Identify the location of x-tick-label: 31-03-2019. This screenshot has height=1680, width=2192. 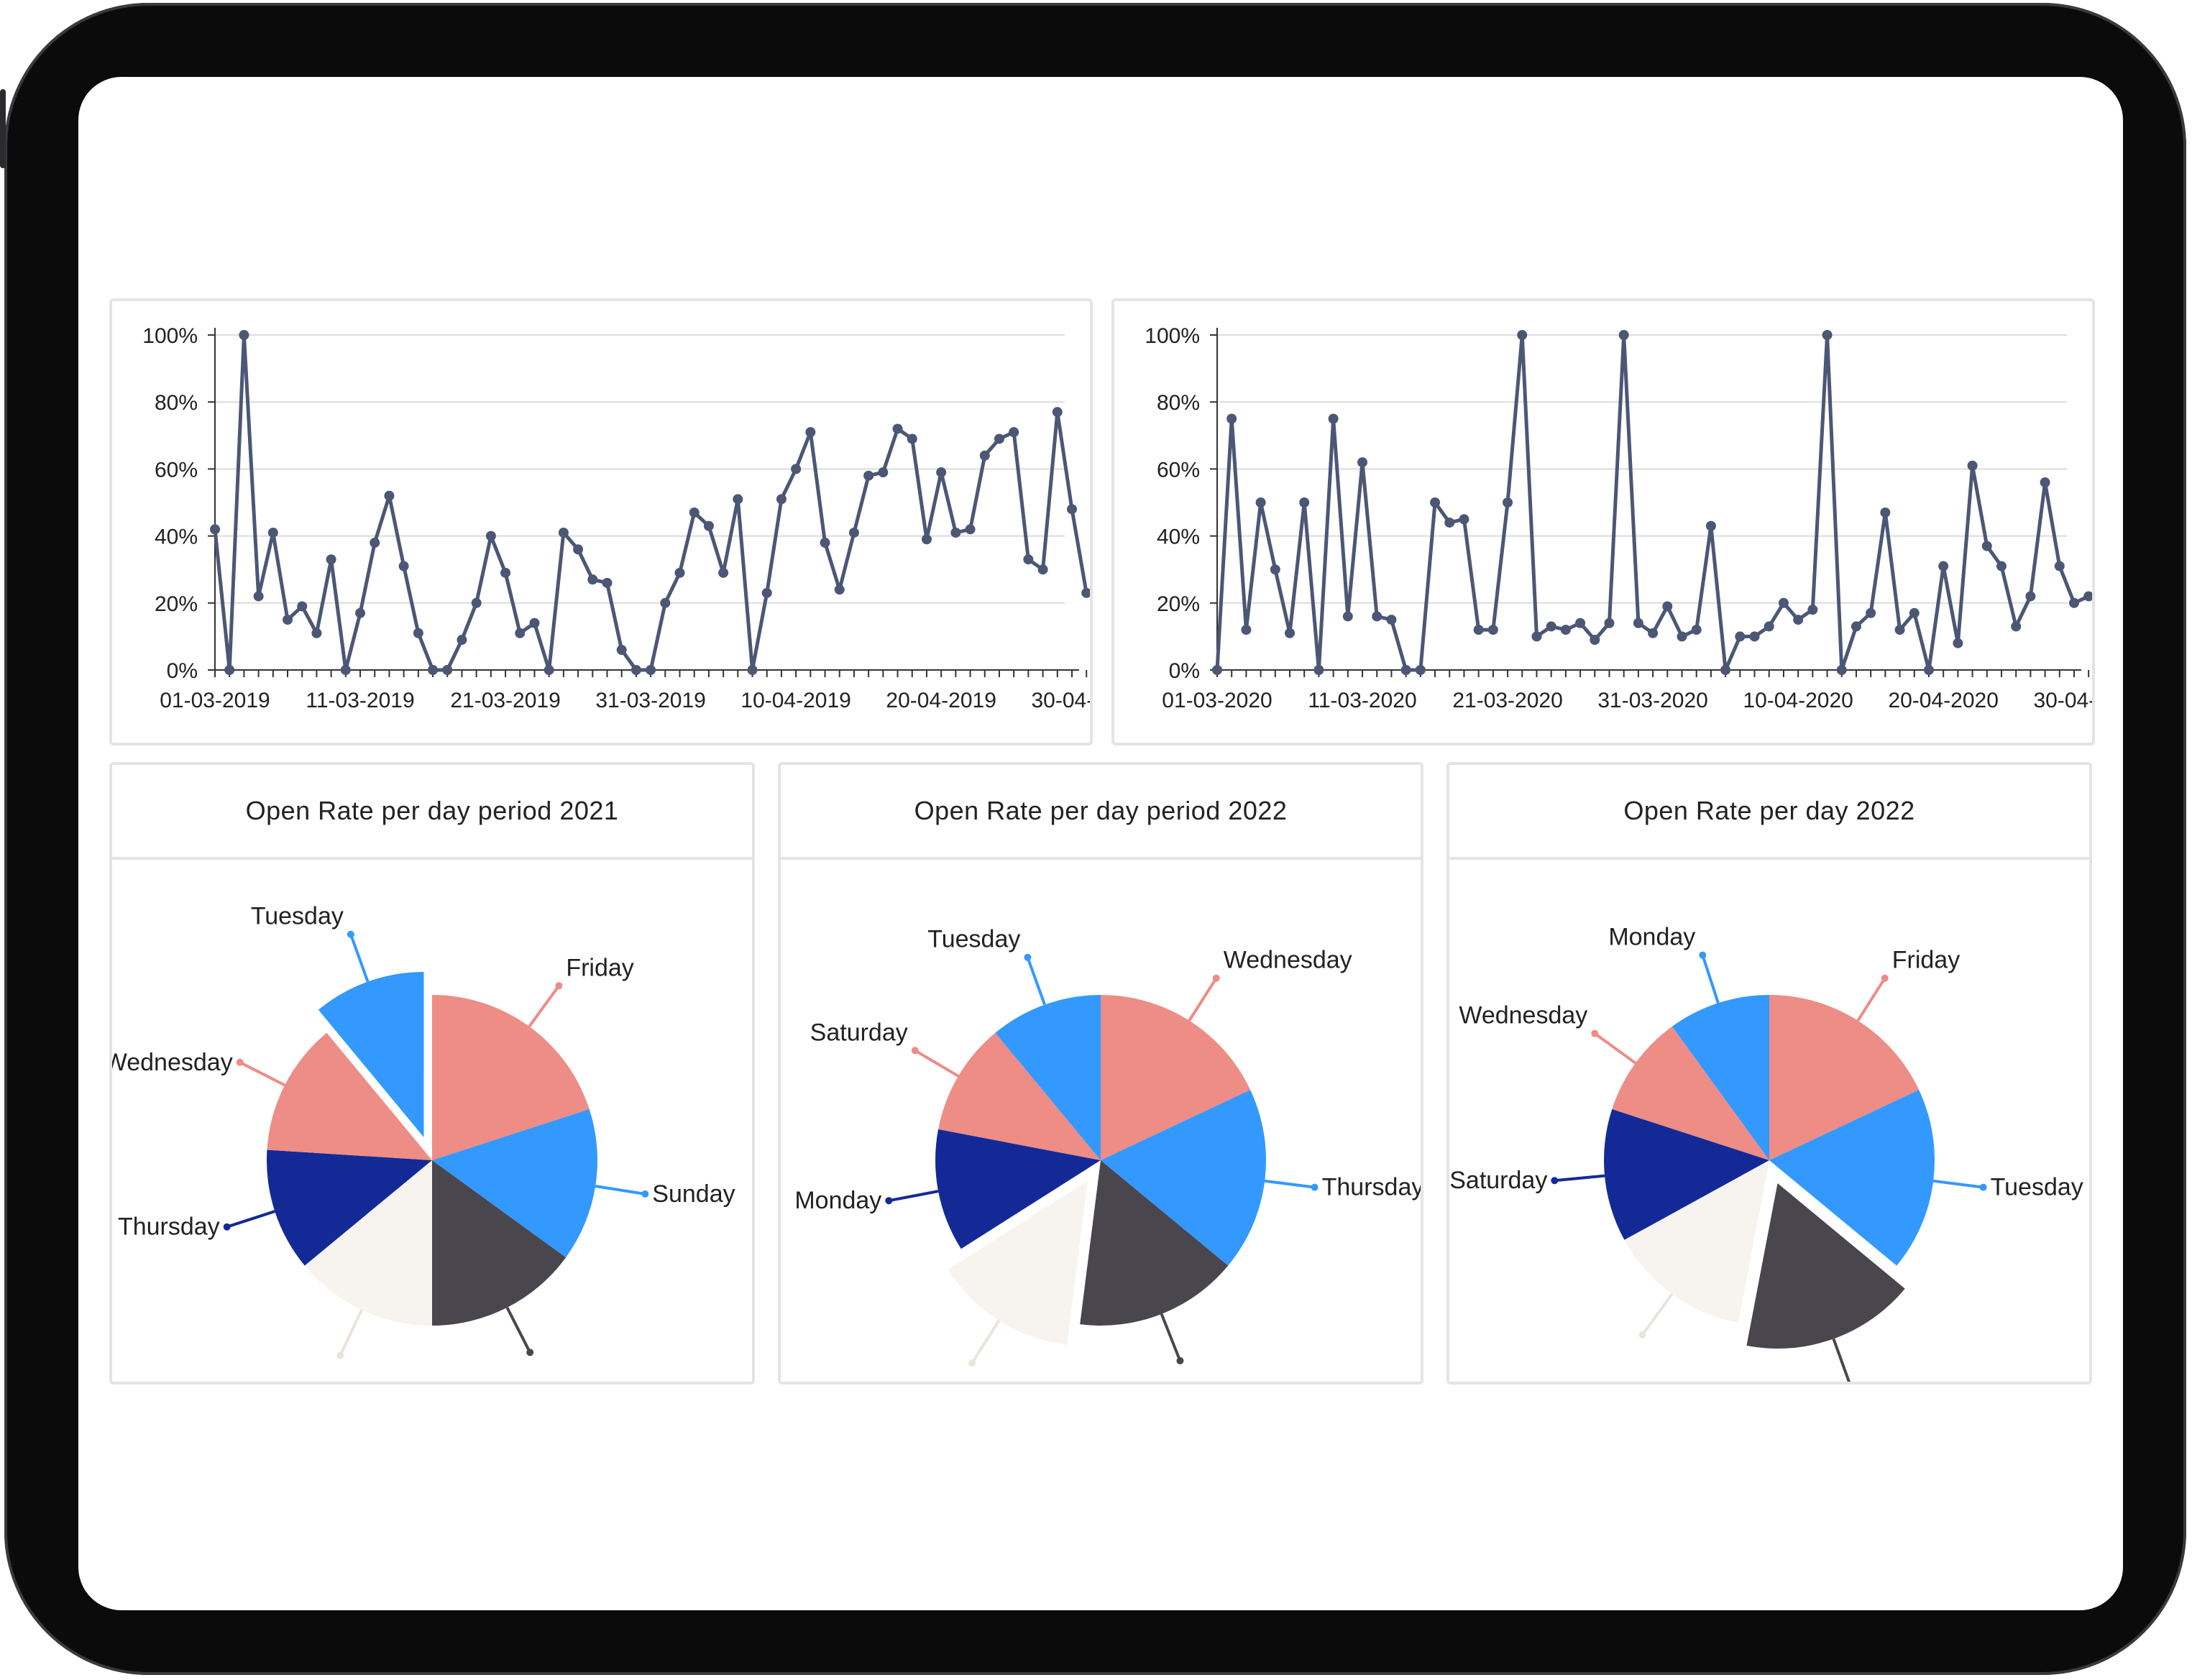
(650, 700).